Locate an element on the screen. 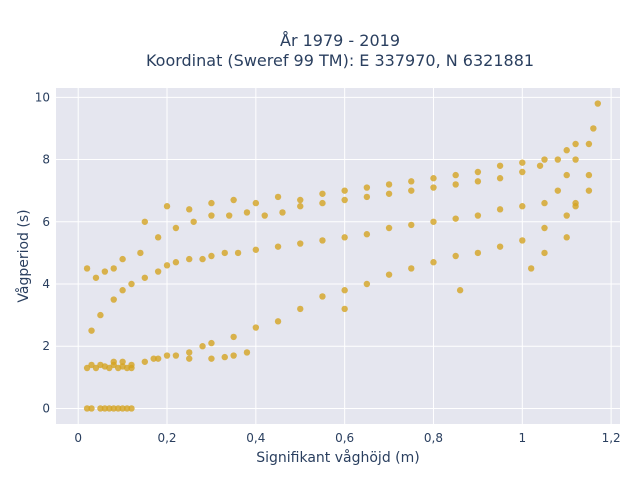 The height and width of the screenshot is (484, 640). x-tick-label: 1 is located at coordinates (522, 438).